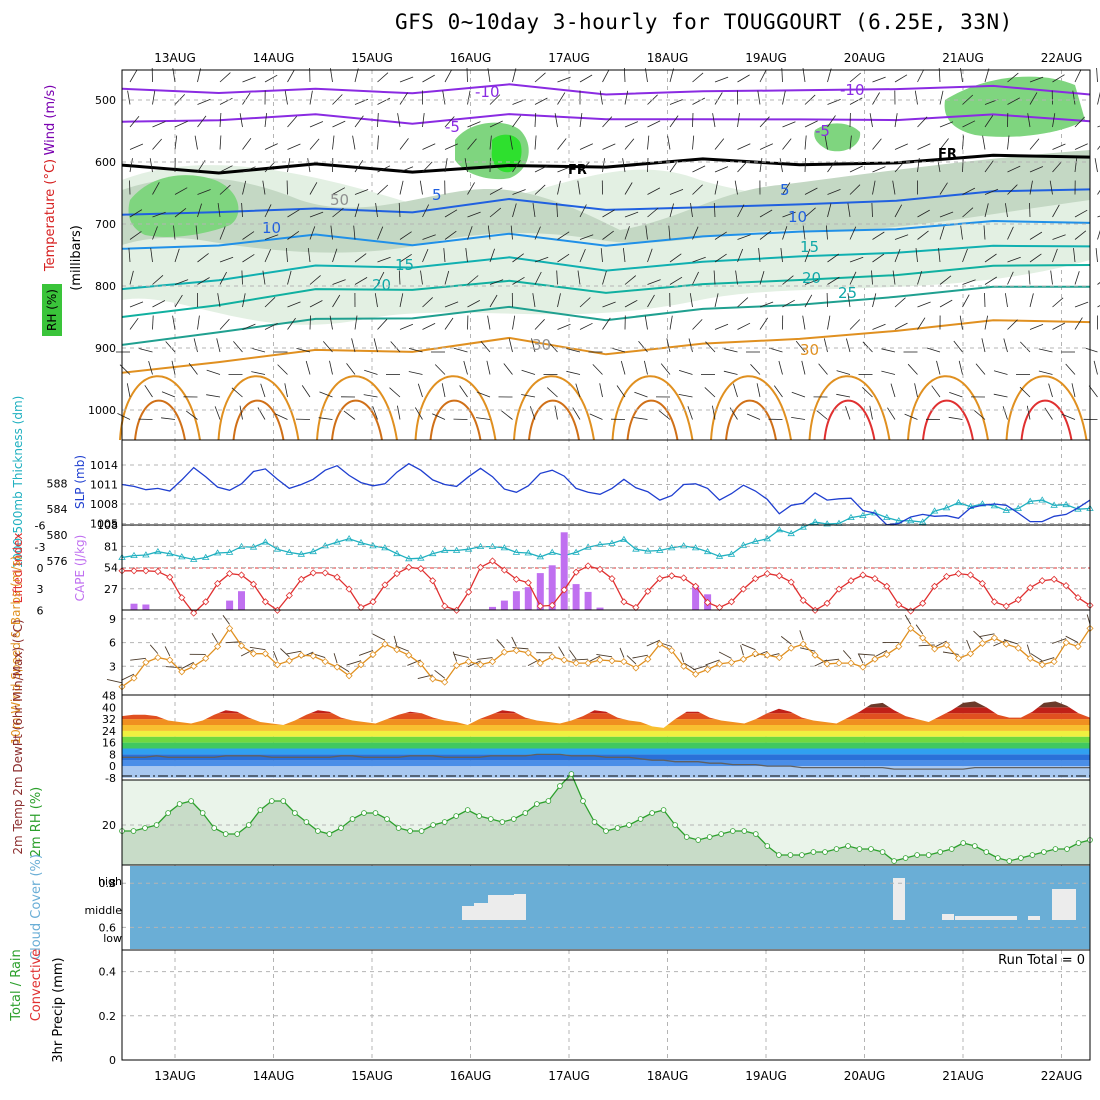 The width and height of the screenshot is (1100, 1100). What do you see at coordinates (811, 278) in the screenshot?
I see `contour-label: 20` at bounding box center [811, 278].